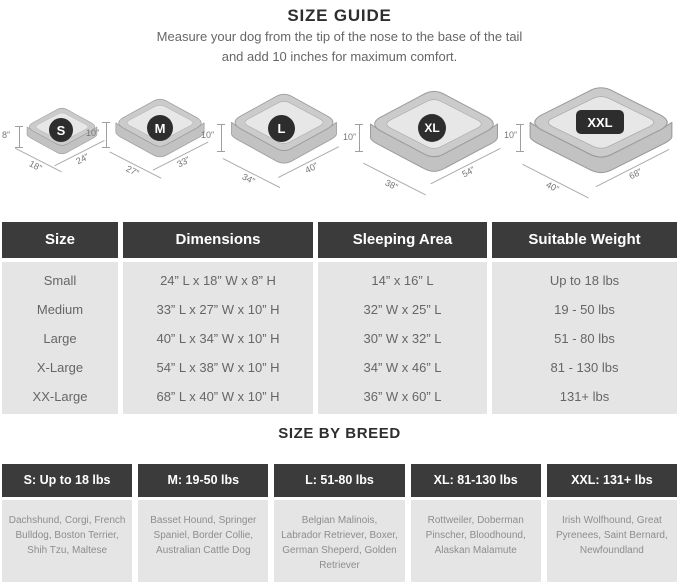  What do you see at coordinates (61, 130) in the screenshot?
I see `size-badge: S` at bounding box center [61, 130].